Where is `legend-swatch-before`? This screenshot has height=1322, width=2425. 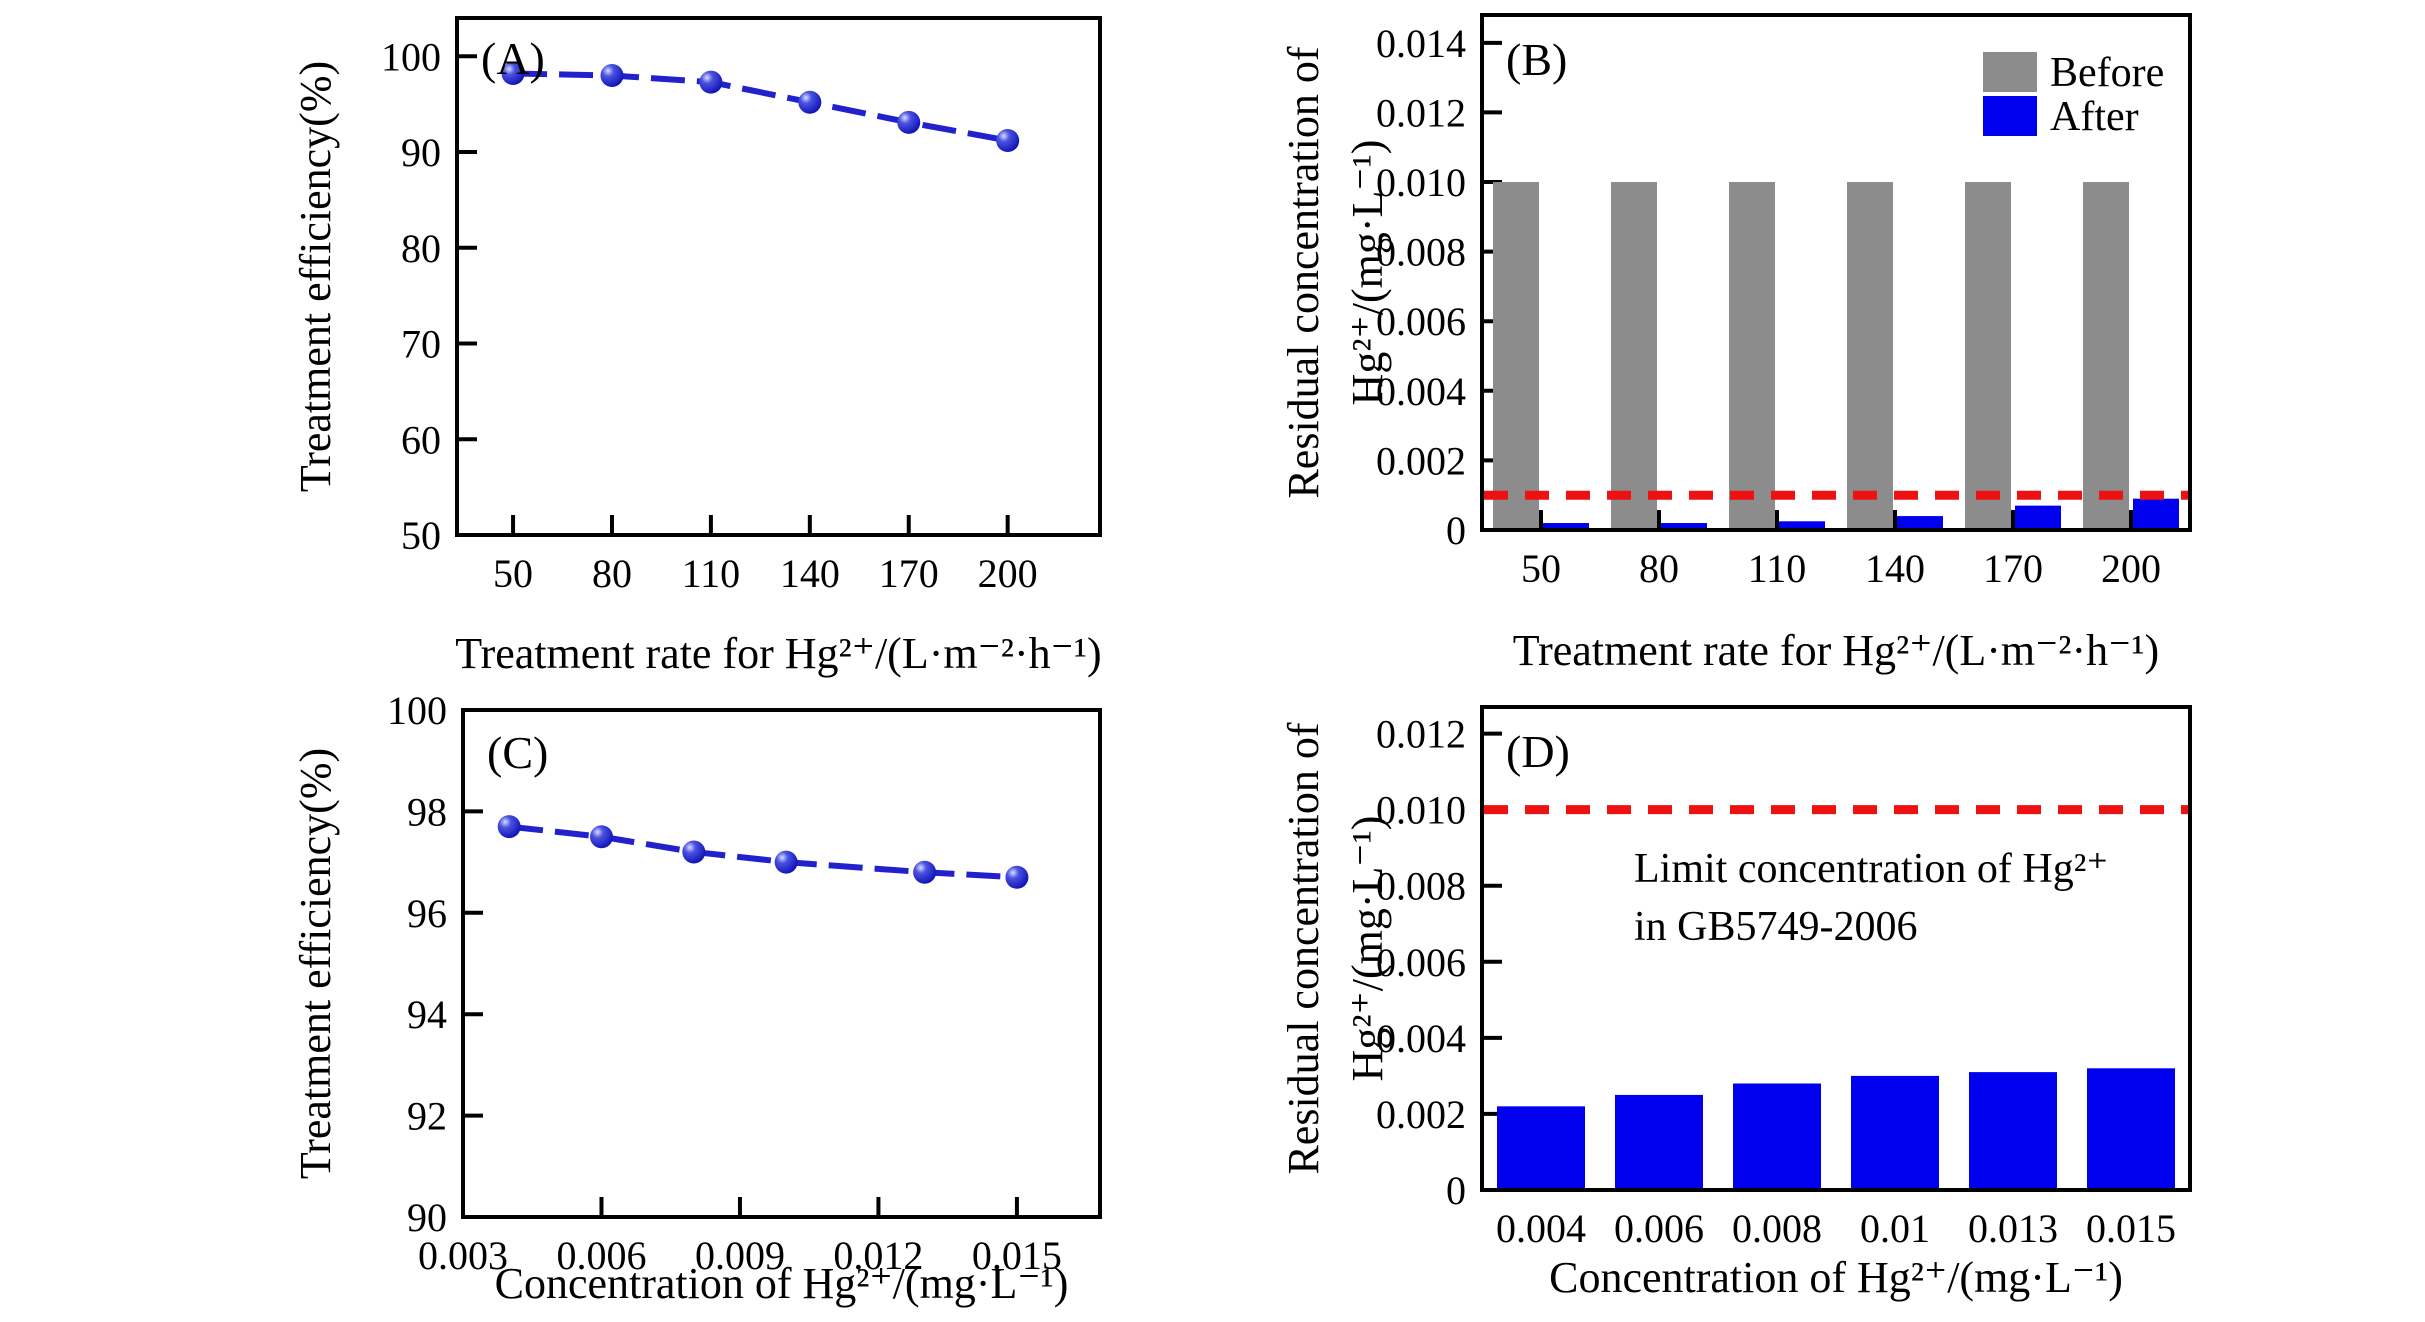
legend-swatch-before is located at coordinates (2010, 72).